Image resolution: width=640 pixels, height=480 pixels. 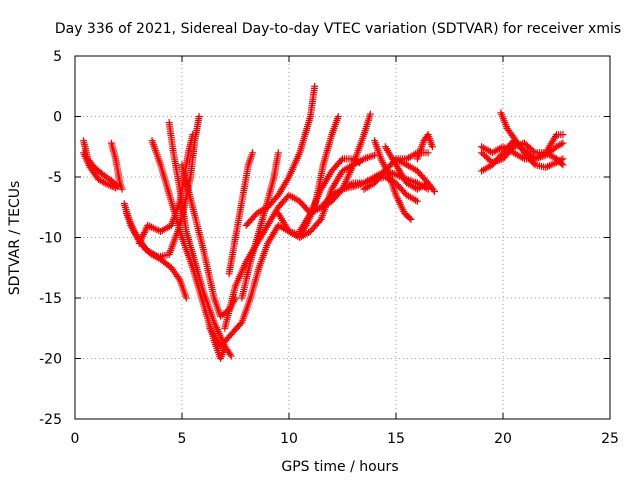 I want to click on y-tick-label: 0, so click(x=57, y=118).